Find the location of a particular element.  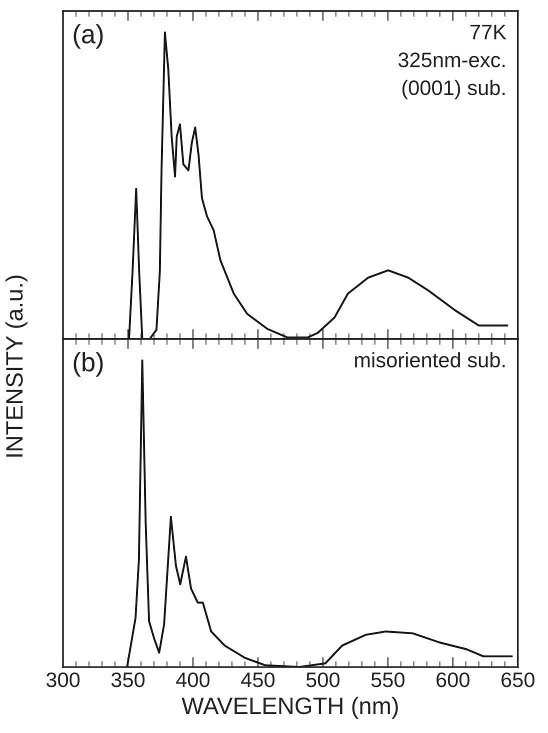

x-tick-label: 300 is located at coordinates (63, 680).